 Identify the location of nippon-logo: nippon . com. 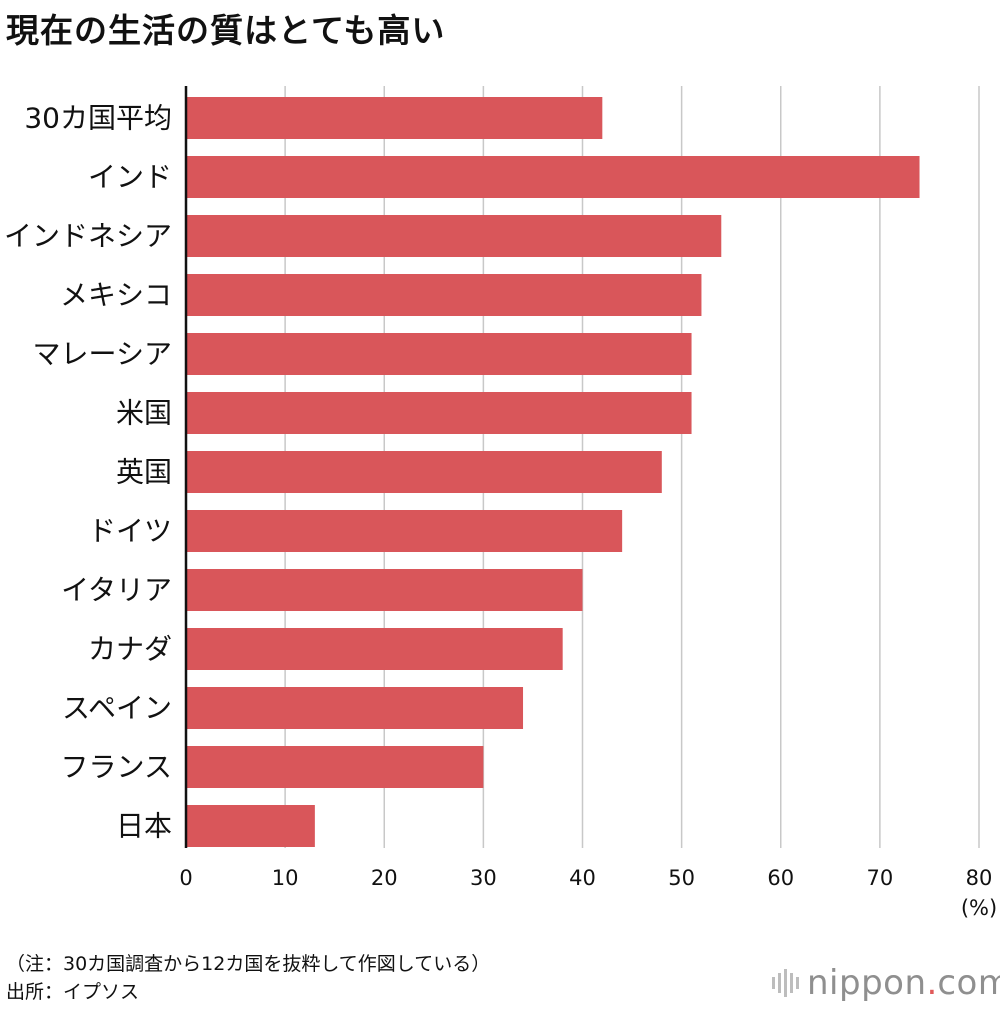
(886, 983).